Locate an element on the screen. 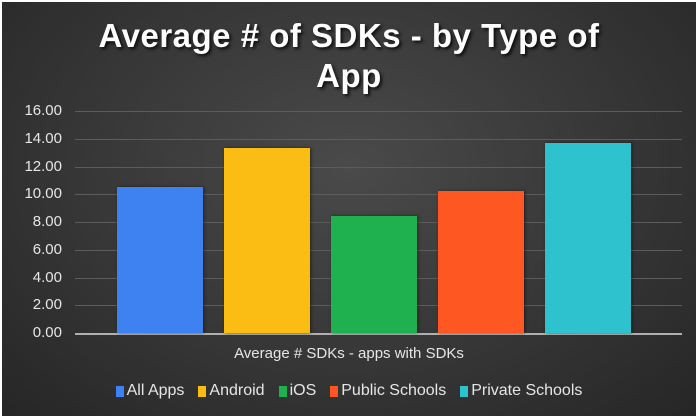 The height and width of the screenshot is (420, 700). legend-item-private-schools: Private Schools is located at coordinates (521, 391).